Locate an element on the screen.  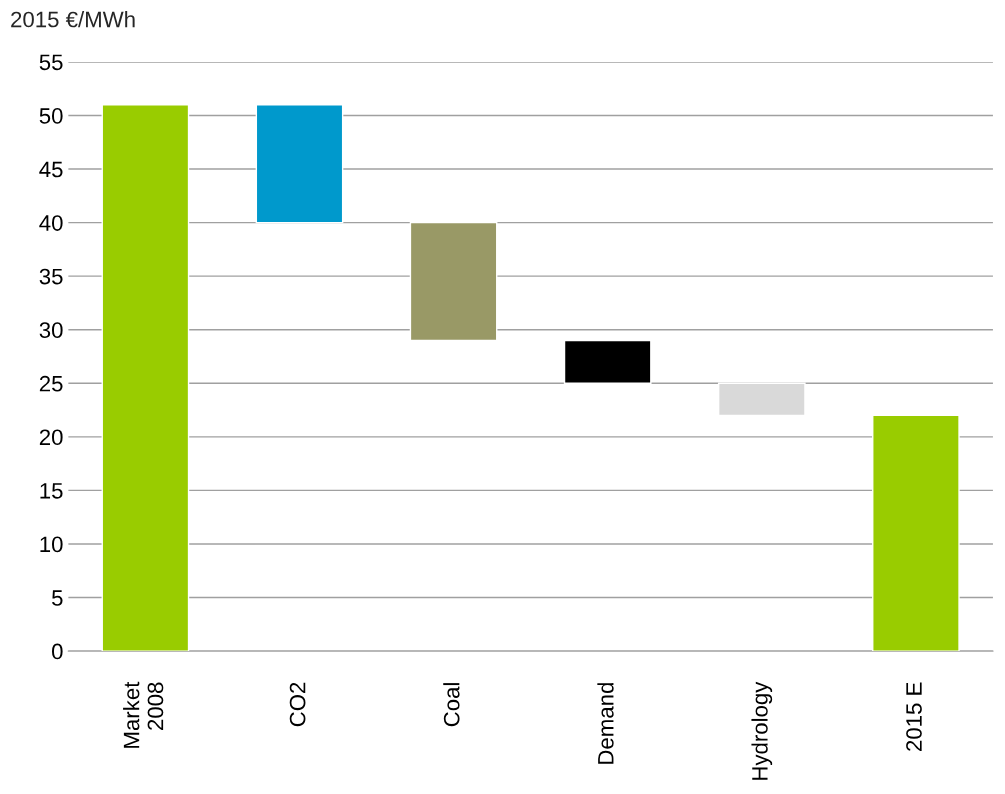
y-tick-label: 50 is located at coordinates (51, 116).